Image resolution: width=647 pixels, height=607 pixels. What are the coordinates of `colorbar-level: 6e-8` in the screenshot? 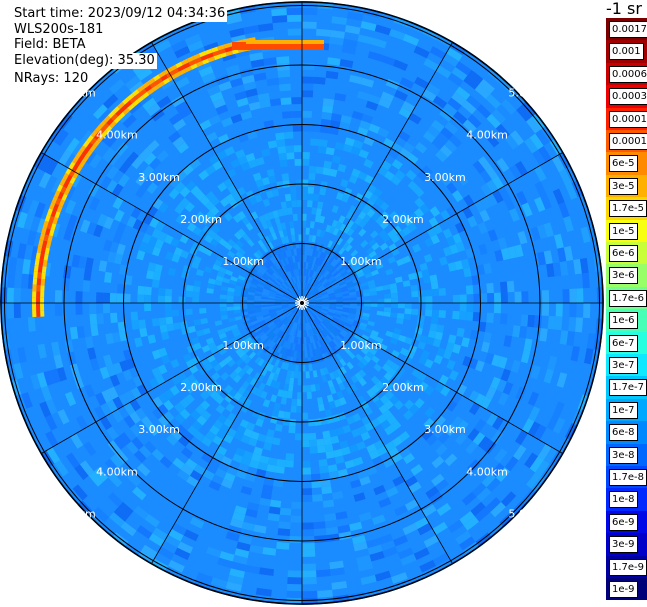 It's located at (626, 432).